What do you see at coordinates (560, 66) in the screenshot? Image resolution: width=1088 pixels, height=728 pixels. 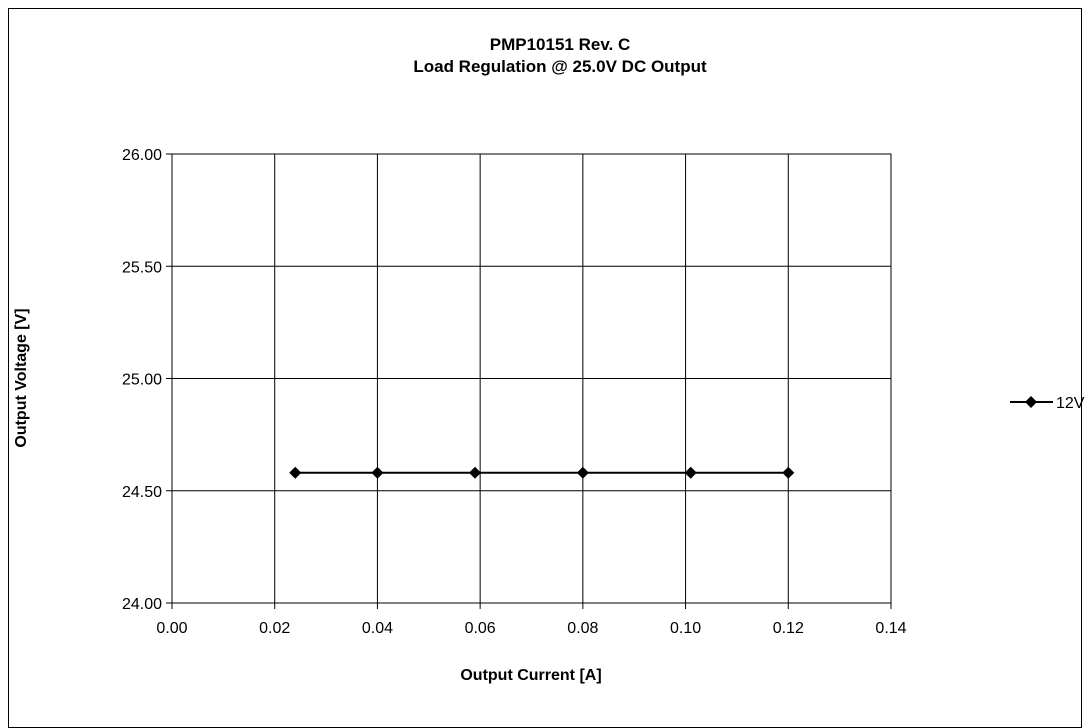 I see `chart-subtitle: Load Regulation @ 25.0V DC Output` at bounding box center [560, 66].